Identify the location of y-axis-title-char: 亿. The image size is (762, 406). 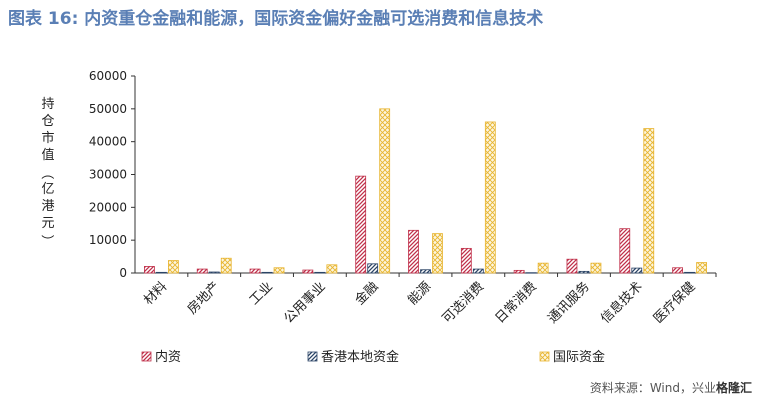
(47, 189).